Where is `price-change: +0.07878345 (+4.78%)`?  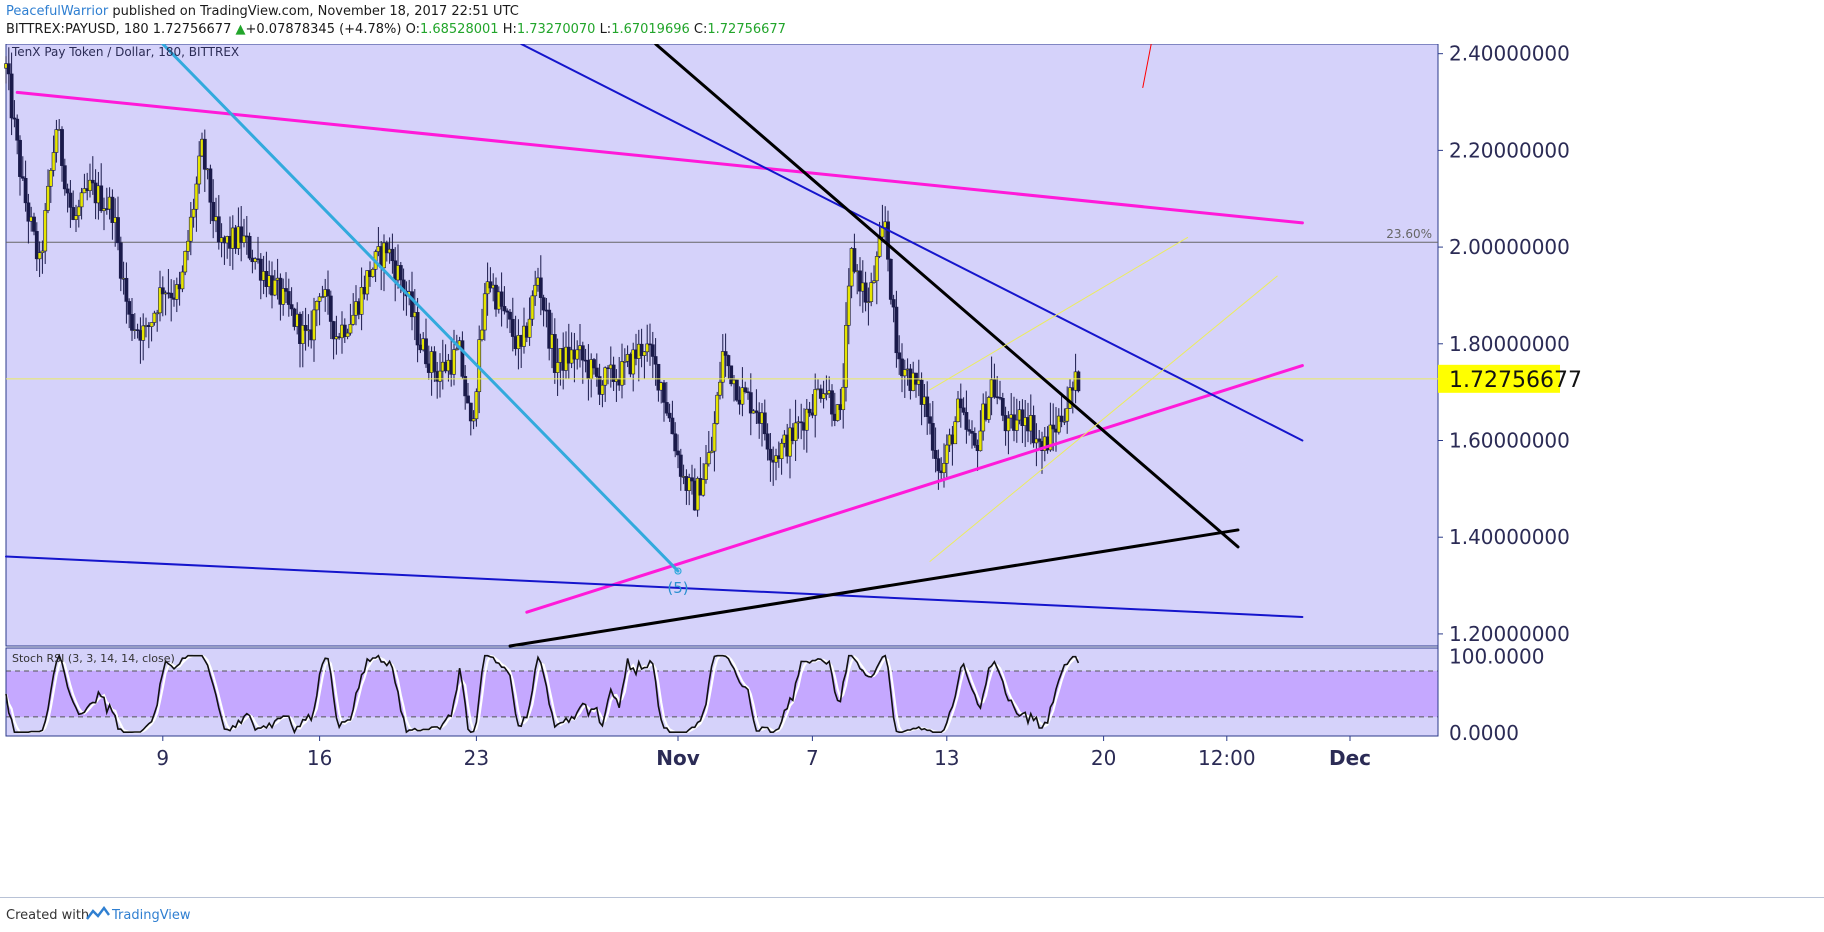 price-change: +0.07878345 (+4.78%) is located at coordinates (323, 29).